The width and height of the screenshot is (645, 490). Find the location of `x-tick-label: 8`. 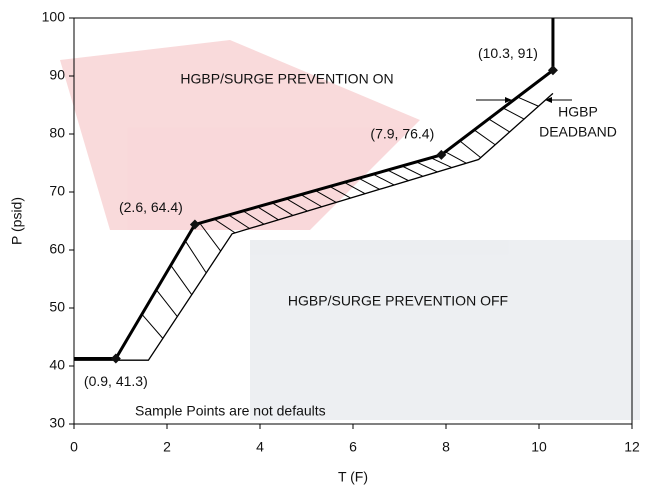

x-tick-label: 8 is located at coordinates (446, 447).